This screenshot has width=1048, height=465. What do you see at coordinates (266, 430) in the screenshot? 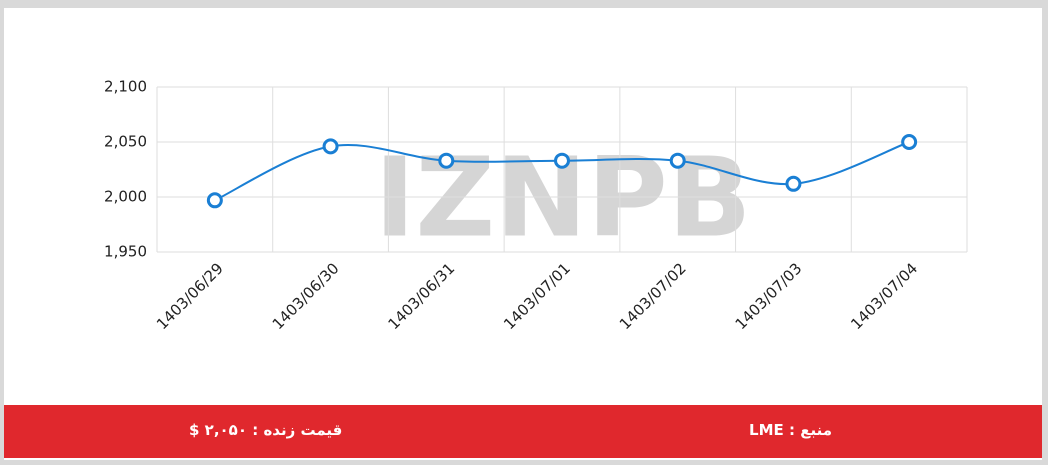
I see `live-price: قیمت زنده : ۲,۰۵۰ $` at bounding box center [266, 430].